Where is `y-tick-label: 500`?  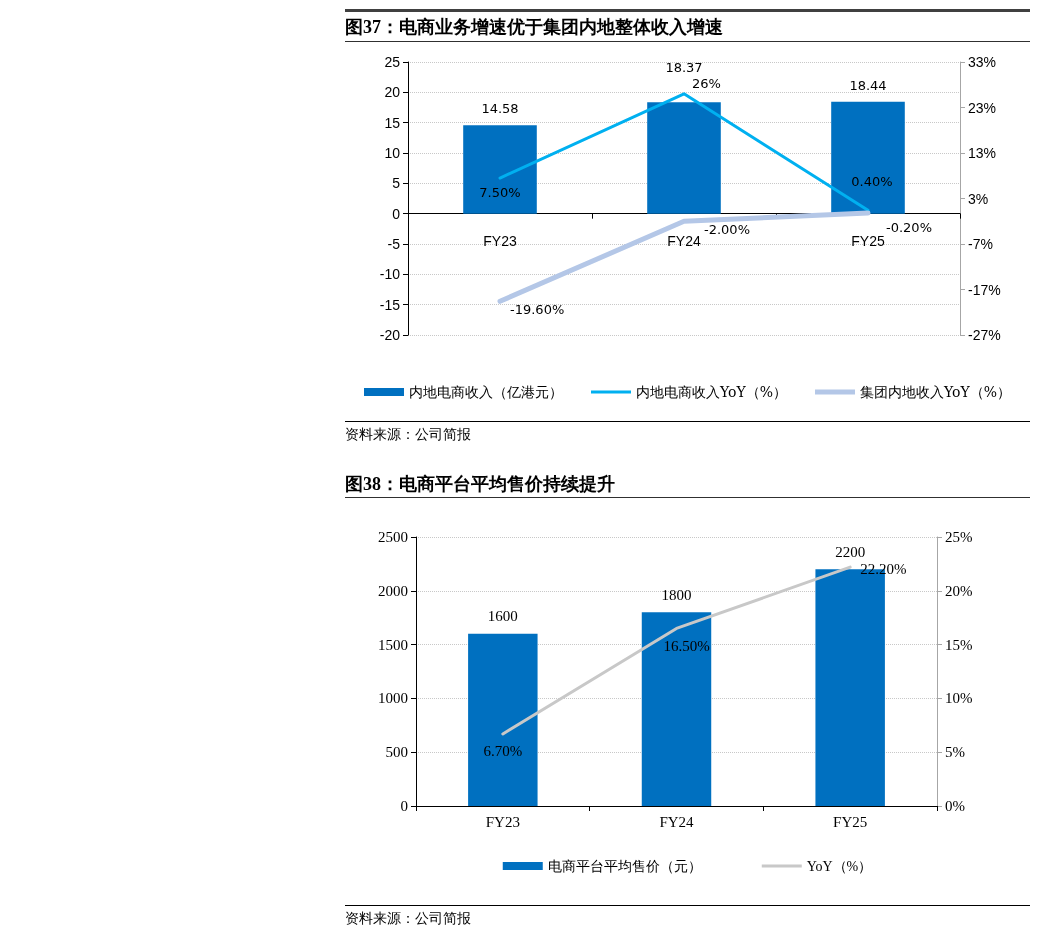
y-tick-label: 500 is located at coordinates (396, 752).